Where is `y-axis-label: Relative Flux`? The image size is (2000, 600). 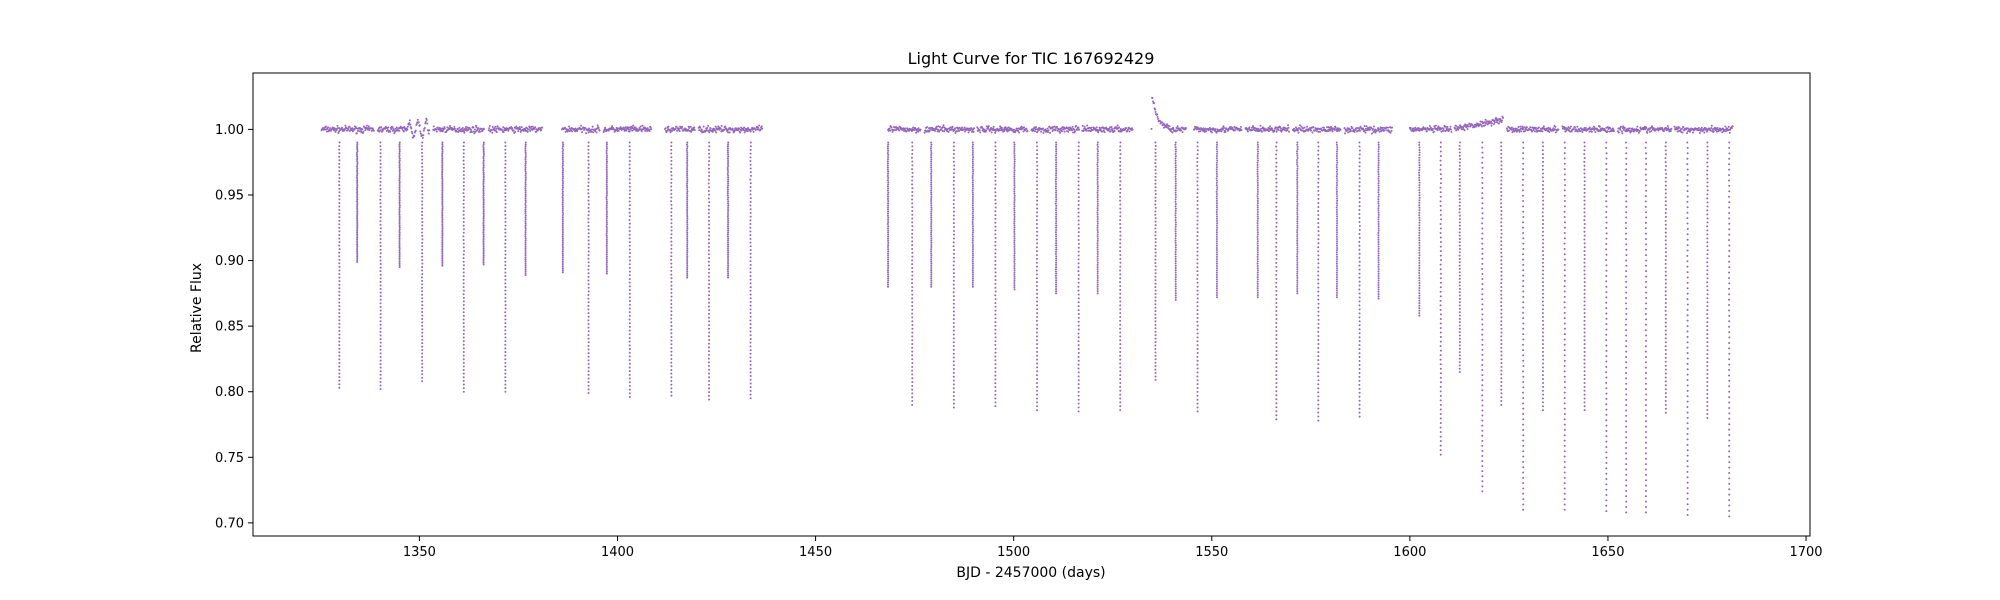 y-axis-label: Relative Flux is located at coordinates (197, 308).